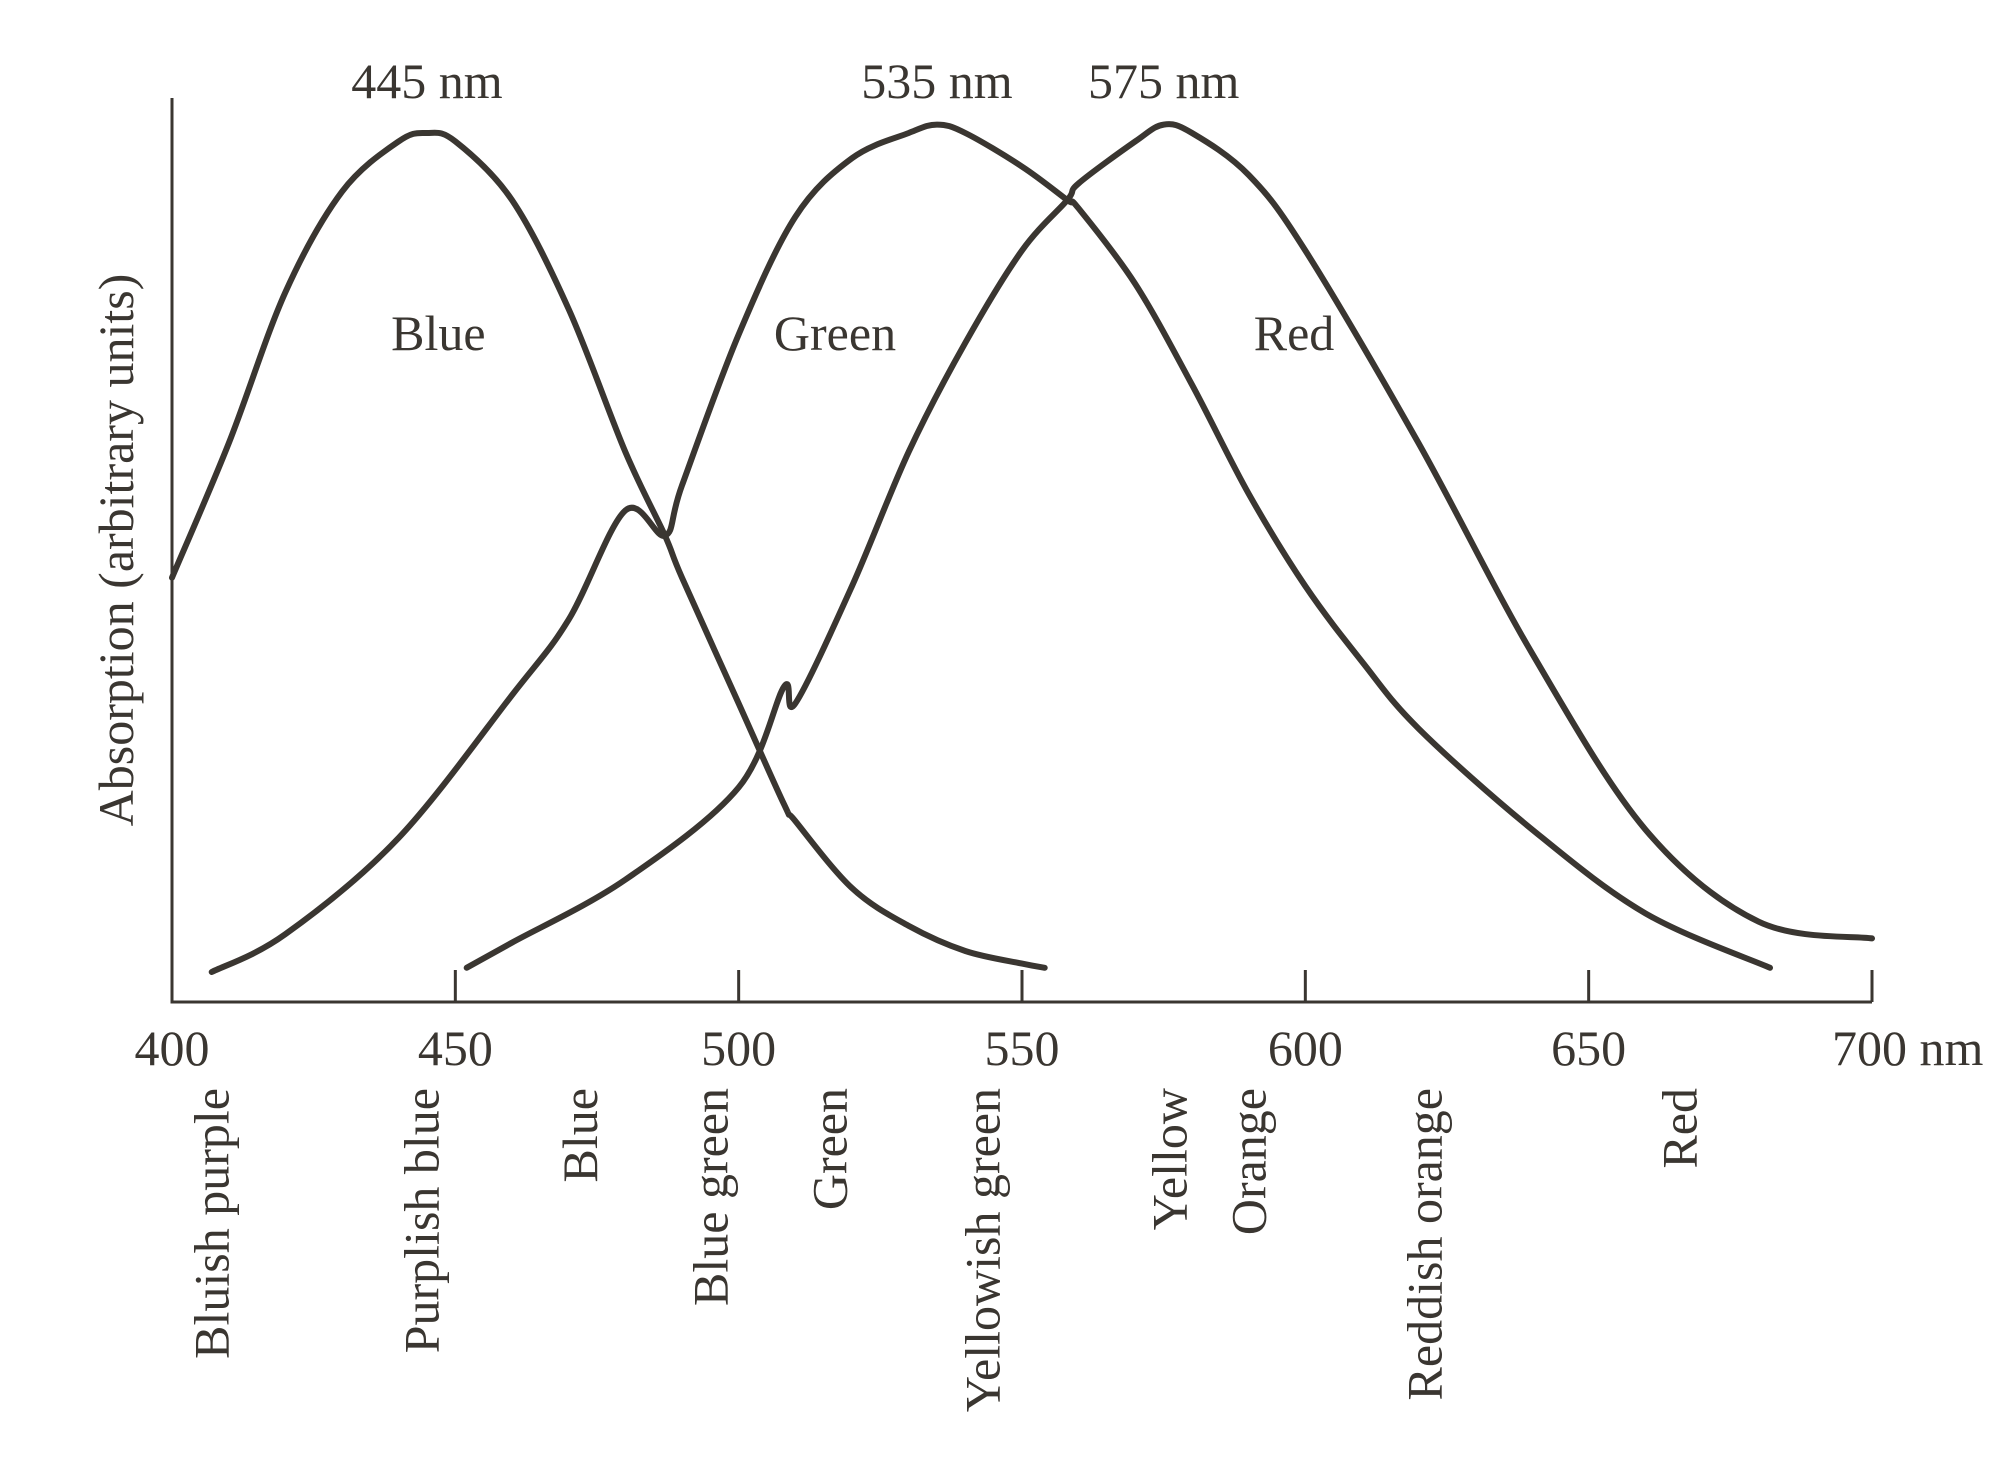 The height and width of the screenshot is (1468, 2000). I want to click on x-tick-label: 700 nm, so click(1908, 1048).